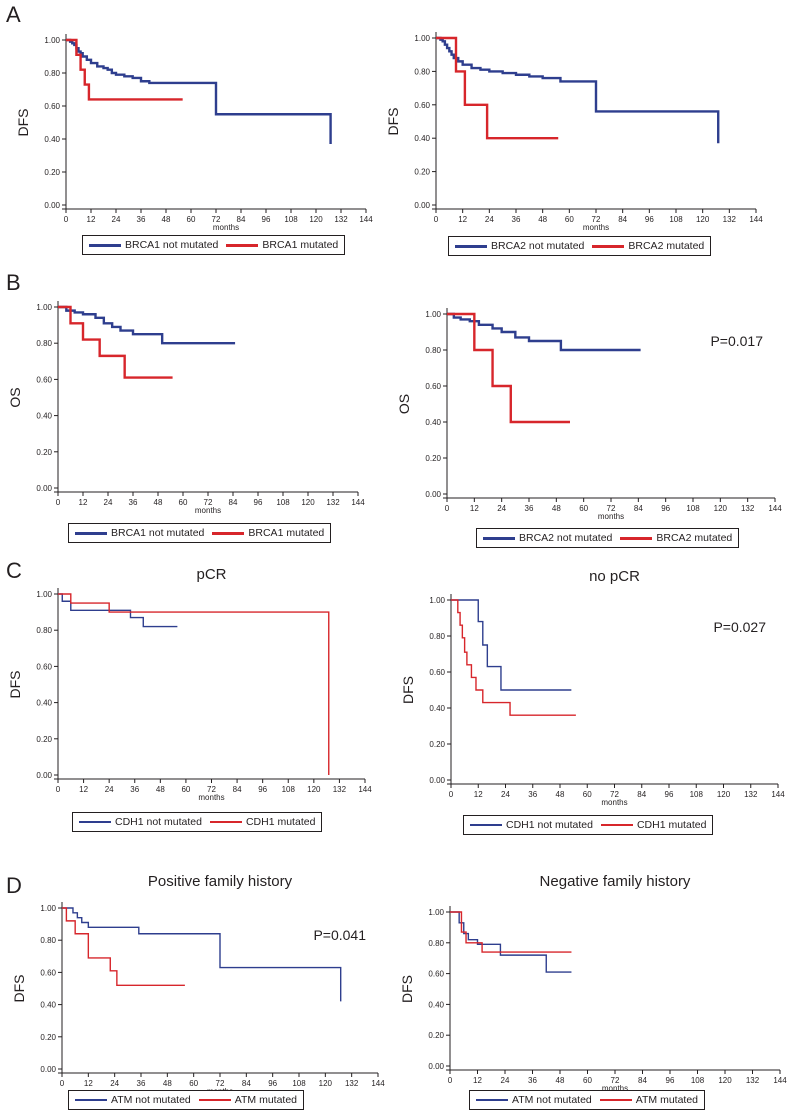 This screenshot has width=789, height=1111. Describe the element at coordinates (172, 245) in the screenshot. I see `legend-label: BRCA1 not mutated` at that location.